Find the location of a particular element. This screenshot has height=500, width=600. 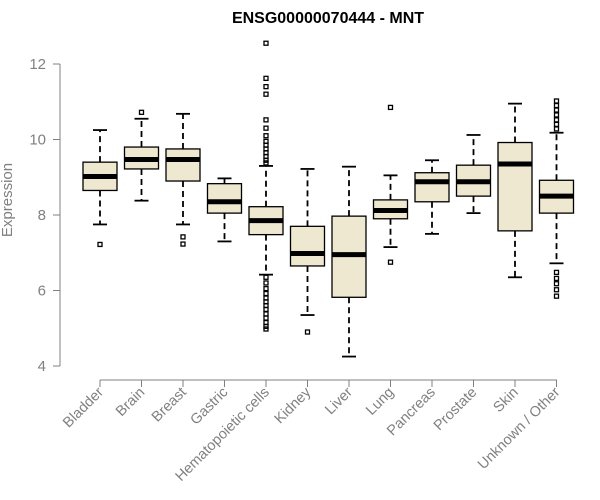

y-tick-label: 12 is located at coordinates (37, 64).